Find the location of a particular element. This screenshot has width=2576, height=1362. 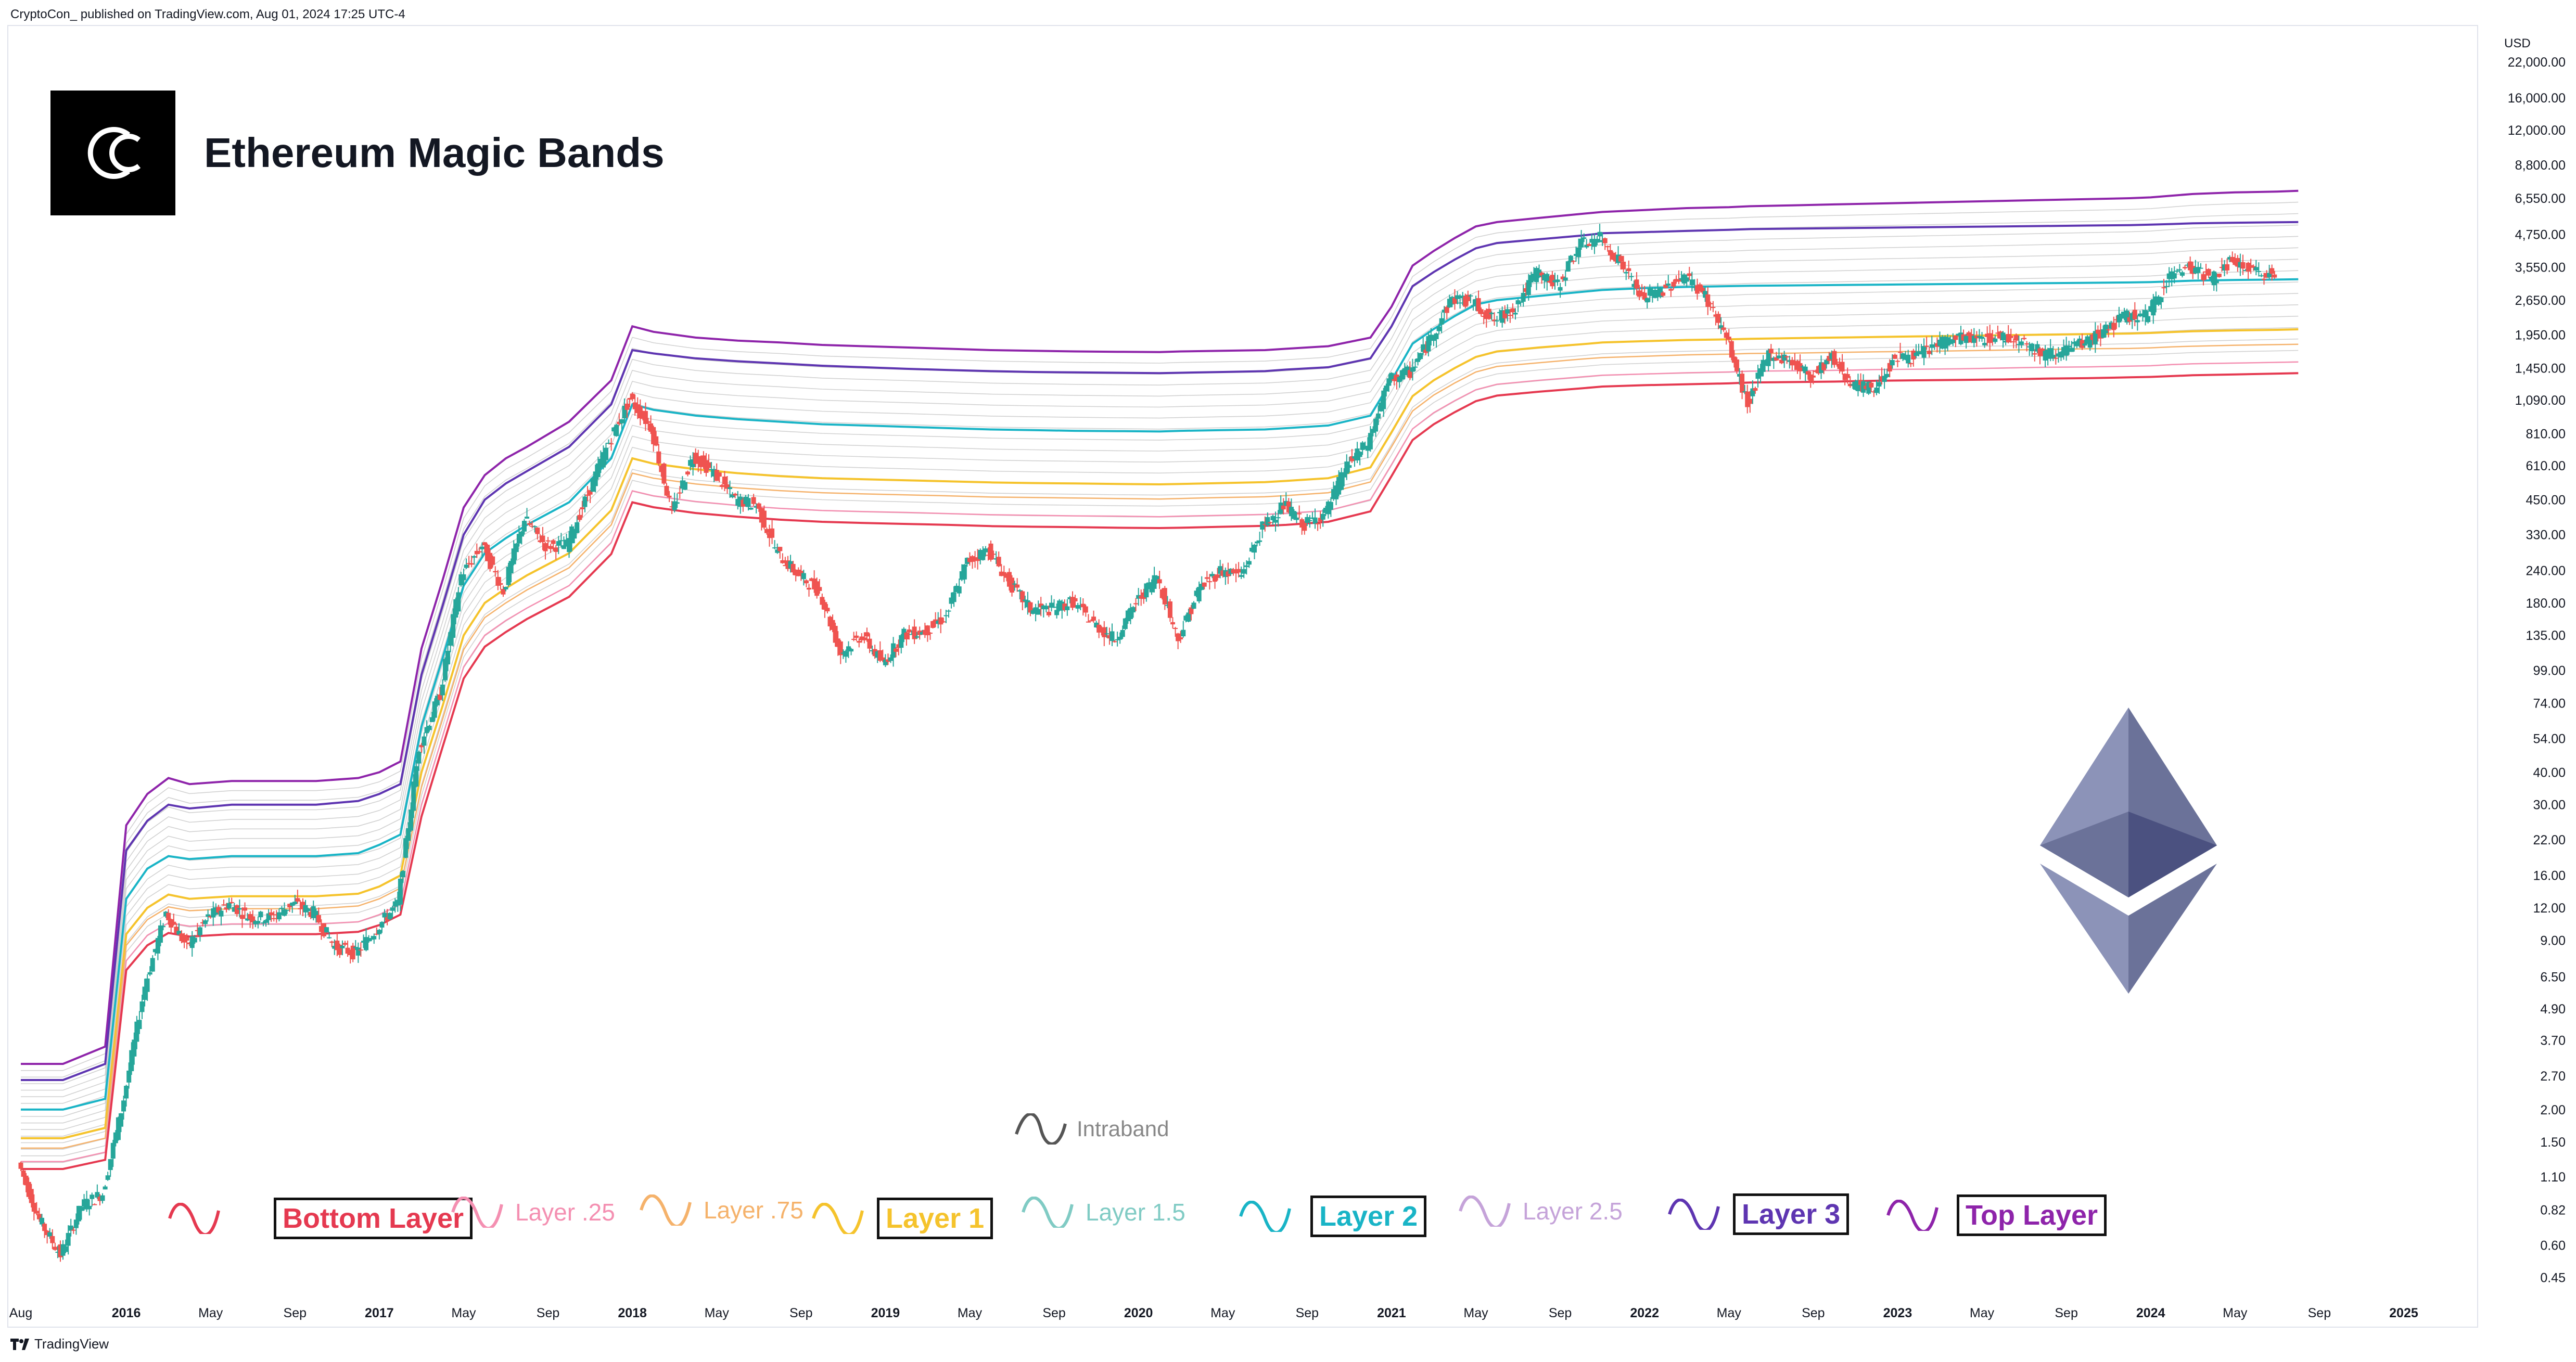

legend-layer-2-label: Layer 2 is located at coordinates (1368, 1216).